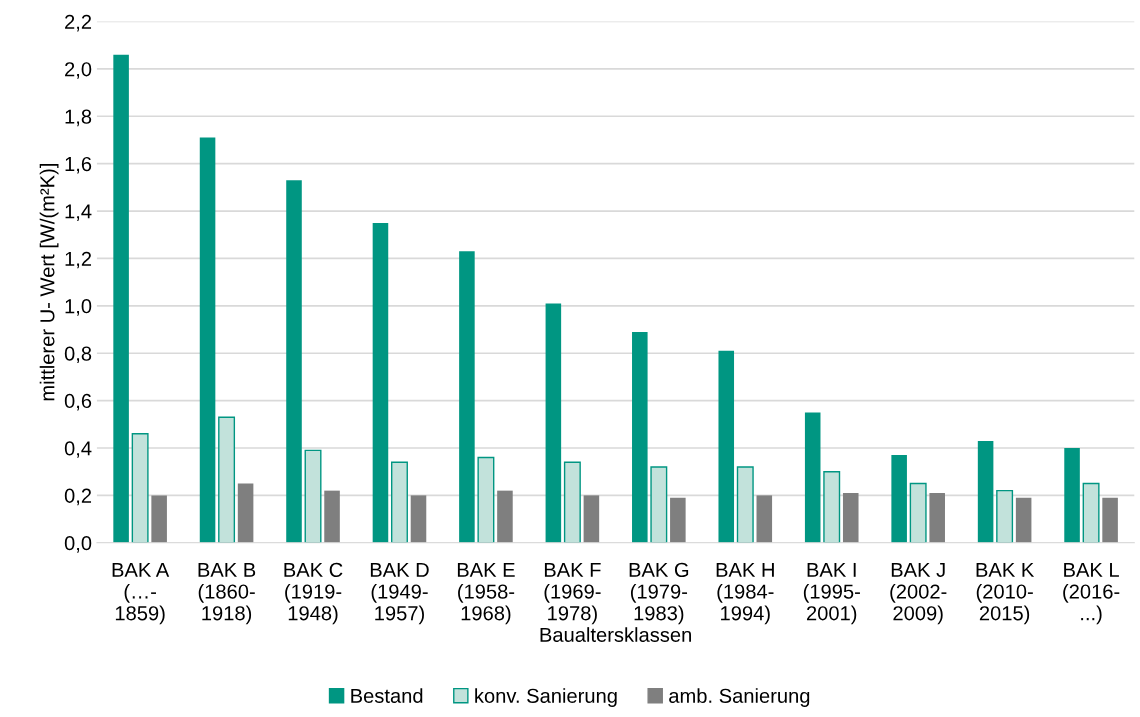 Image resolution: width=1140 pixels, height=717 pixels. Describe the element at coordinates (831, 593) in the screenshot. I see `x-tick-label: BAK I (1995- 2001)` at that location.